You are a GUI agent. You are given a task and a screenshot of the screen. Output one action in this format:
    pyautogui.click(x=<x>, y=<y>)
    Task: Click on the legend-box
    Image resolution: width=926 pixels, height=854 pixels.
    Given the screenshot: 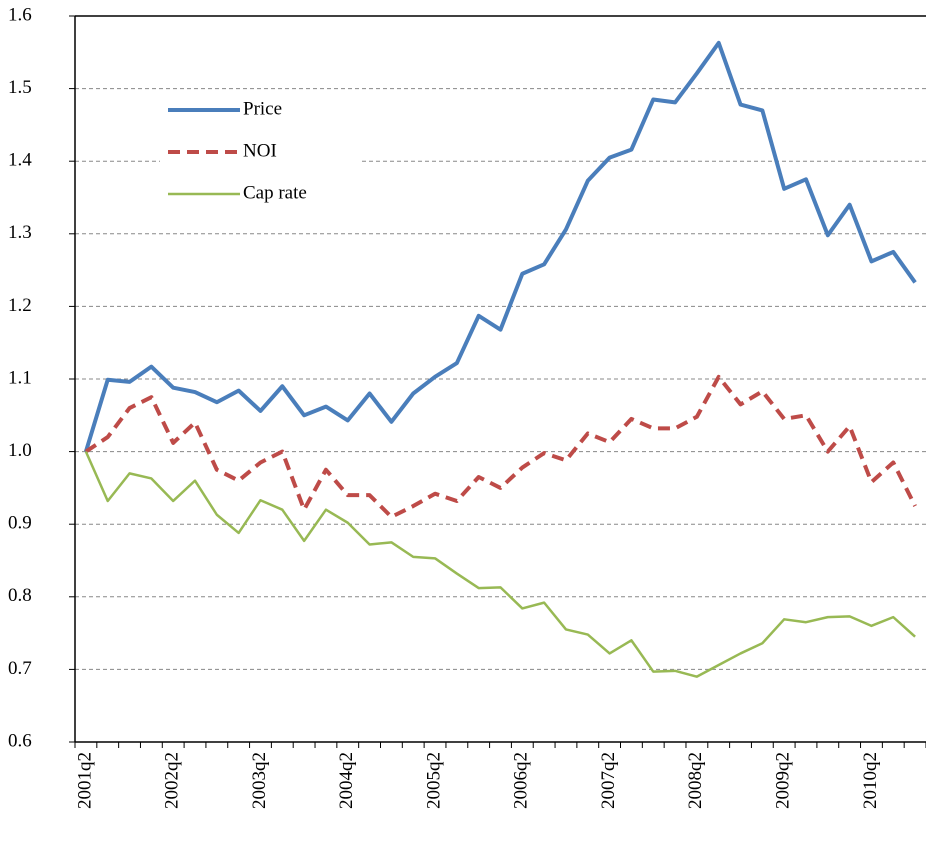 What is the action you would take?
    pyautogui.click(x=260, y=154)
    